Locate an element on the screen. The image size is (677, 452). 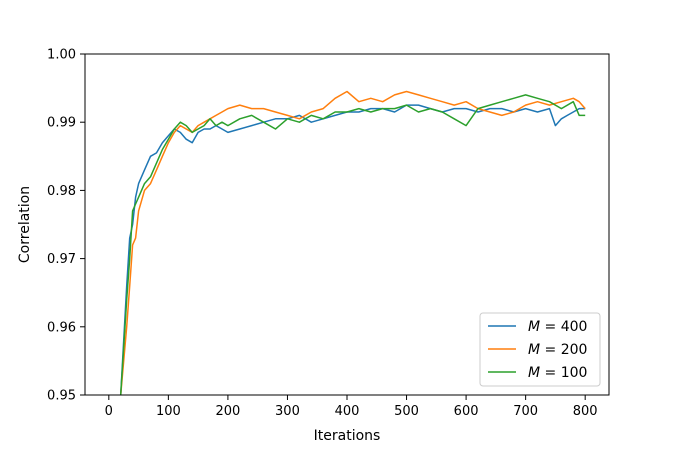
y-axis-title: Correlation is located at coordinates (25, 224).